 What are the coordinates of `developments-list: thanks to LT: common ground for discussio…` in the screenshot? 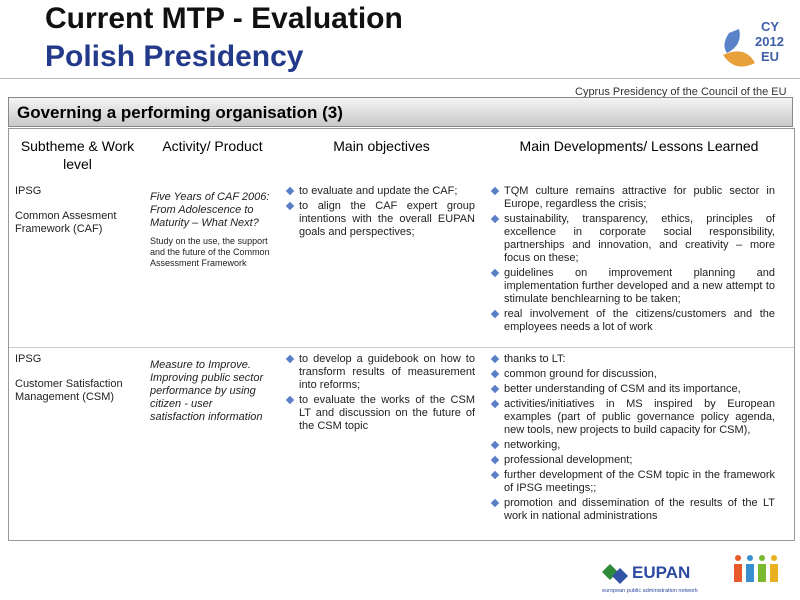 It's located at (632, 438).